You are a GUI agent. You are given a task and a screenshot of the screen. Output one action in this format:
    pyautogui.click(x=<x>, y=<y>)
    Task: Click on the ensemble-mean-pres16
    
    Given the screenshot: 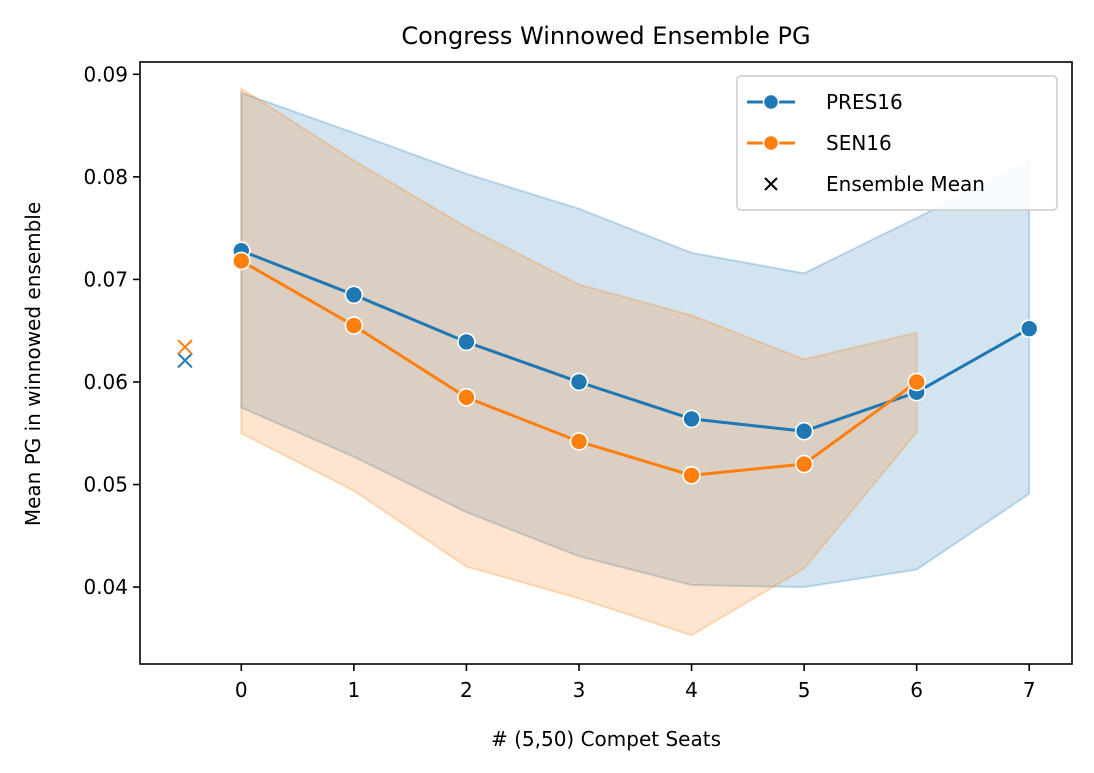 What is the action you would take?
    pyautogui.click(x=185, y=360)
    